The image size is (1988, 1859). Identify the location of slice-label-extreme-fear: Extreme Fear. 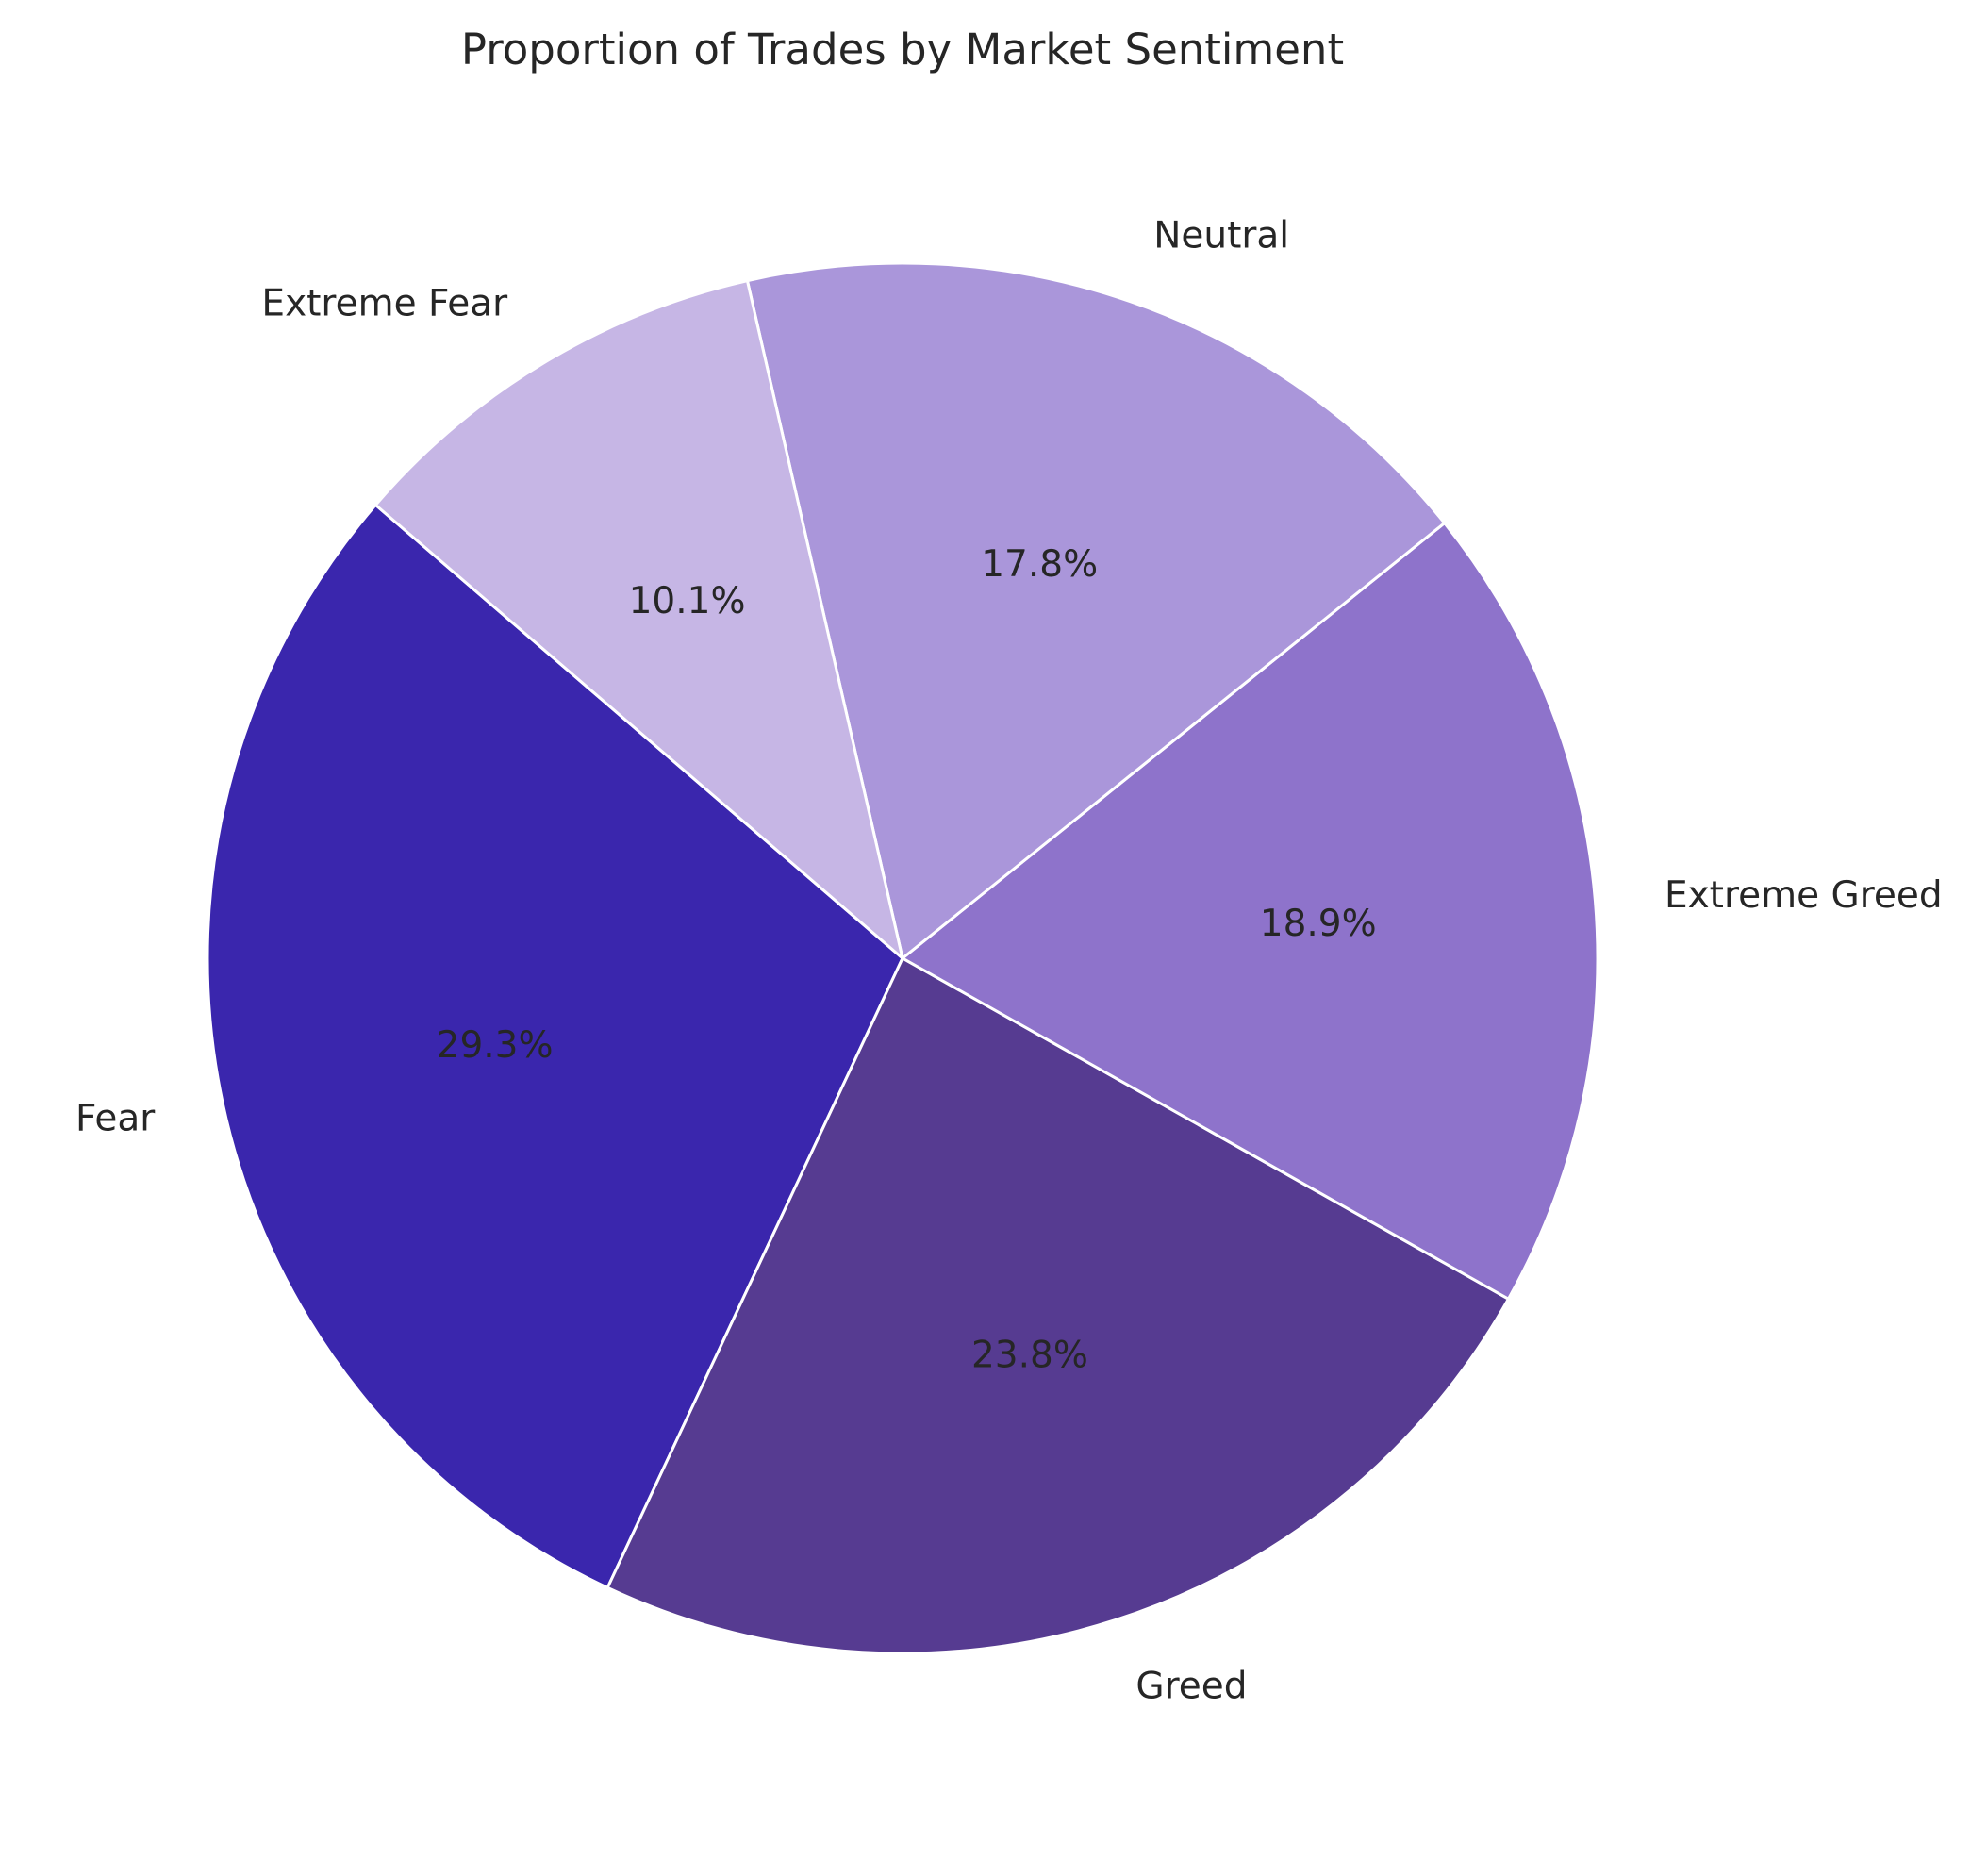
(384, 303).